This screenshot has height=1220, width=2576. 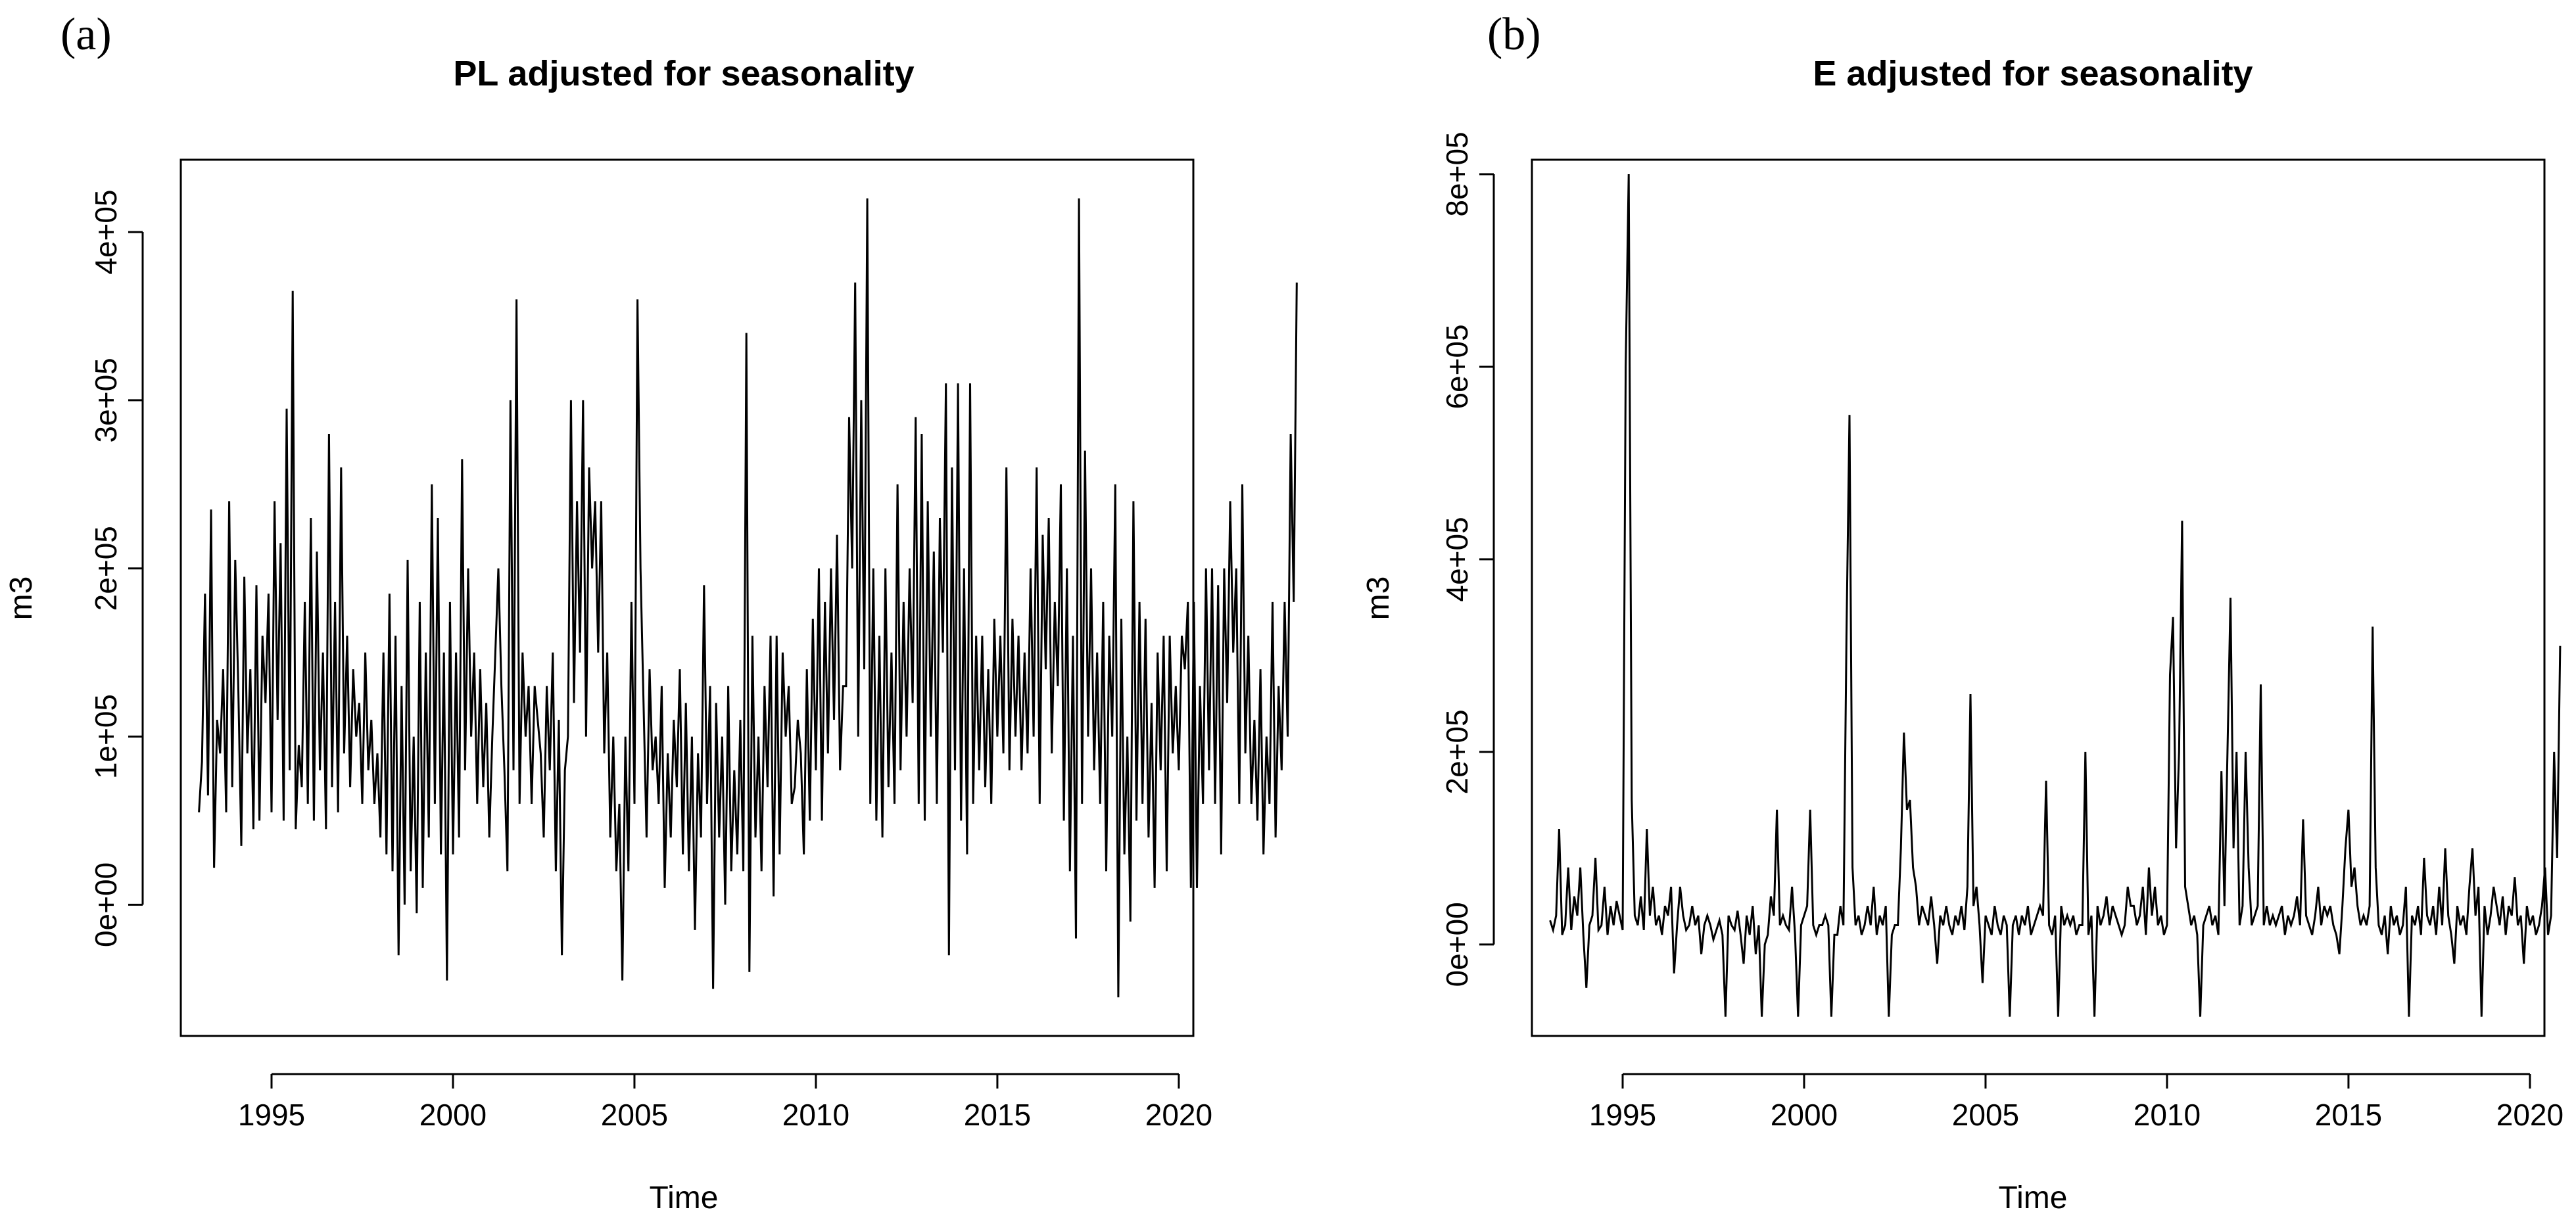 What do you see at coordinates (22, 598) in the screenshot?
I see `panel-a-y-axis-label: m3` at bounding box center [22, 598].